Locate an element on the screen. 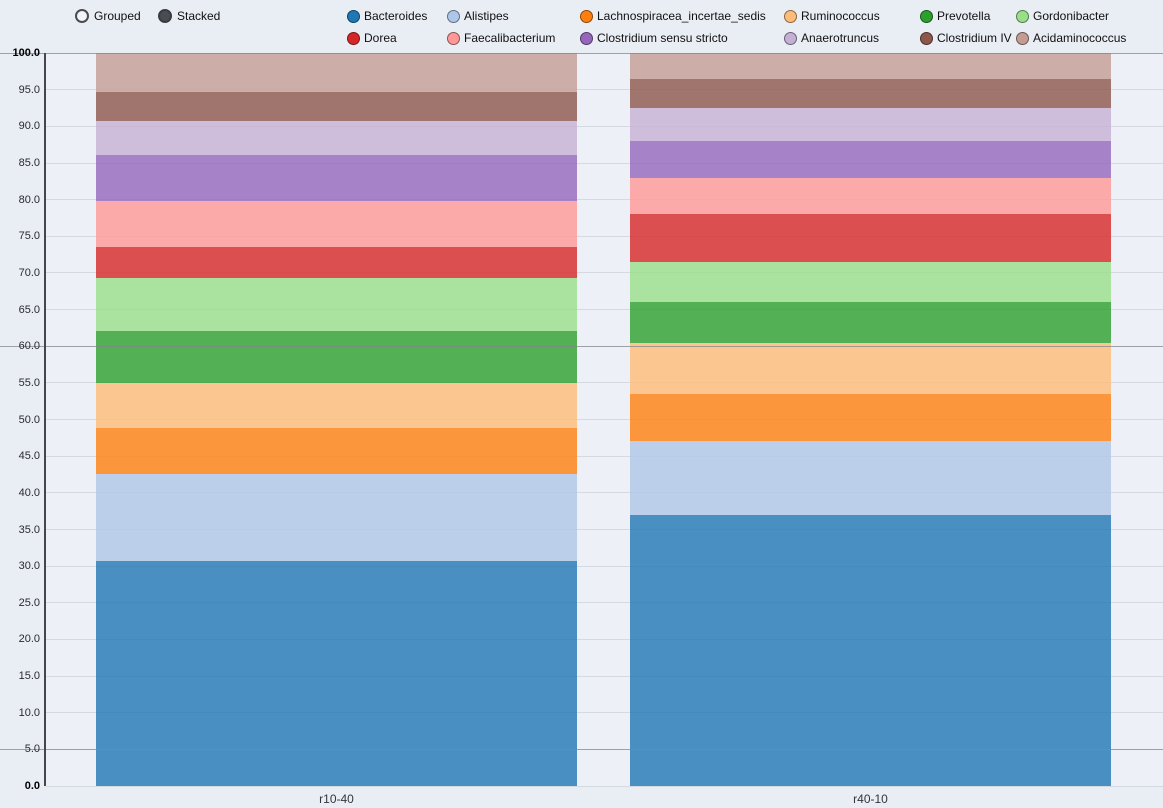 This screenshot has height=808, width=1163. legend-item-gordonibacter: Gordonibacter is located at coordinates (1062, 16).